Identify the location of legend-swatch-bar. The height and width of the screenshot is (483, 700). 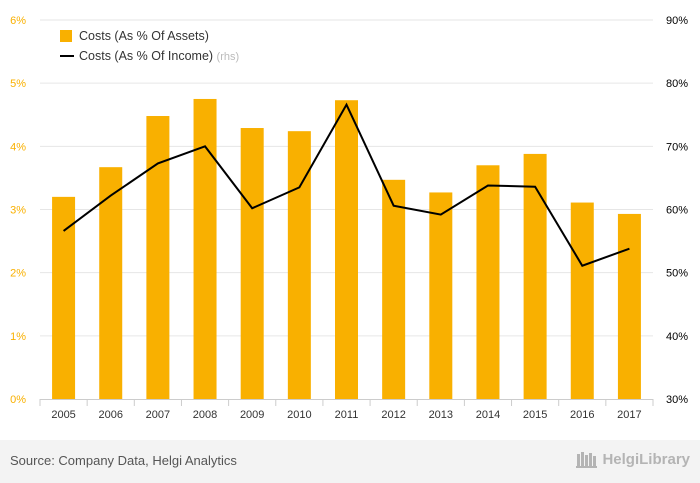
(66, 36).